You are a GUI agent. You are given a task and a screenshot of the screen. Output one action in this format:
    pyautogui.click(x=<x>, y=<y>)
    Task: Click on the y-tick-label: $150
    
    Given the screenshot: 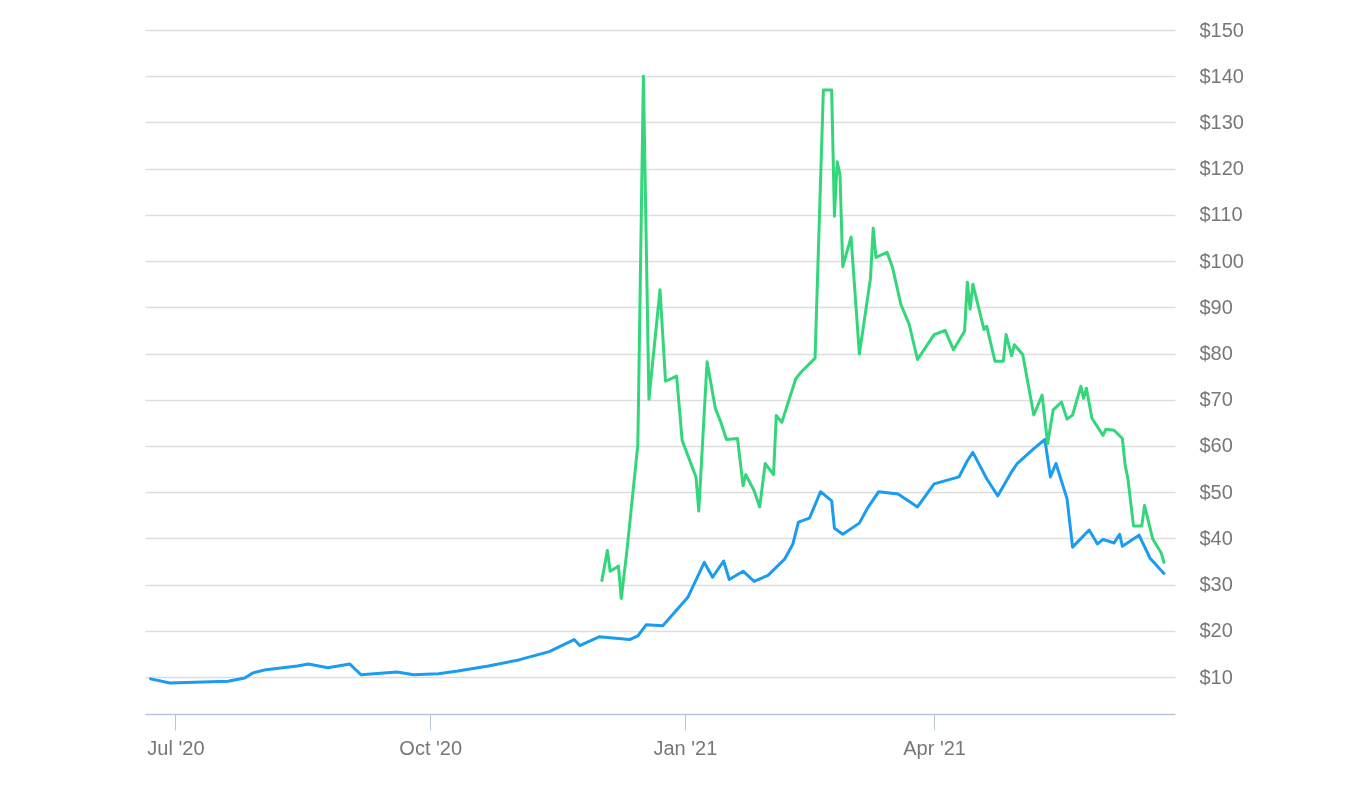 What is the action you would take?
    pyautogui.click(x=1221, y=29)
    